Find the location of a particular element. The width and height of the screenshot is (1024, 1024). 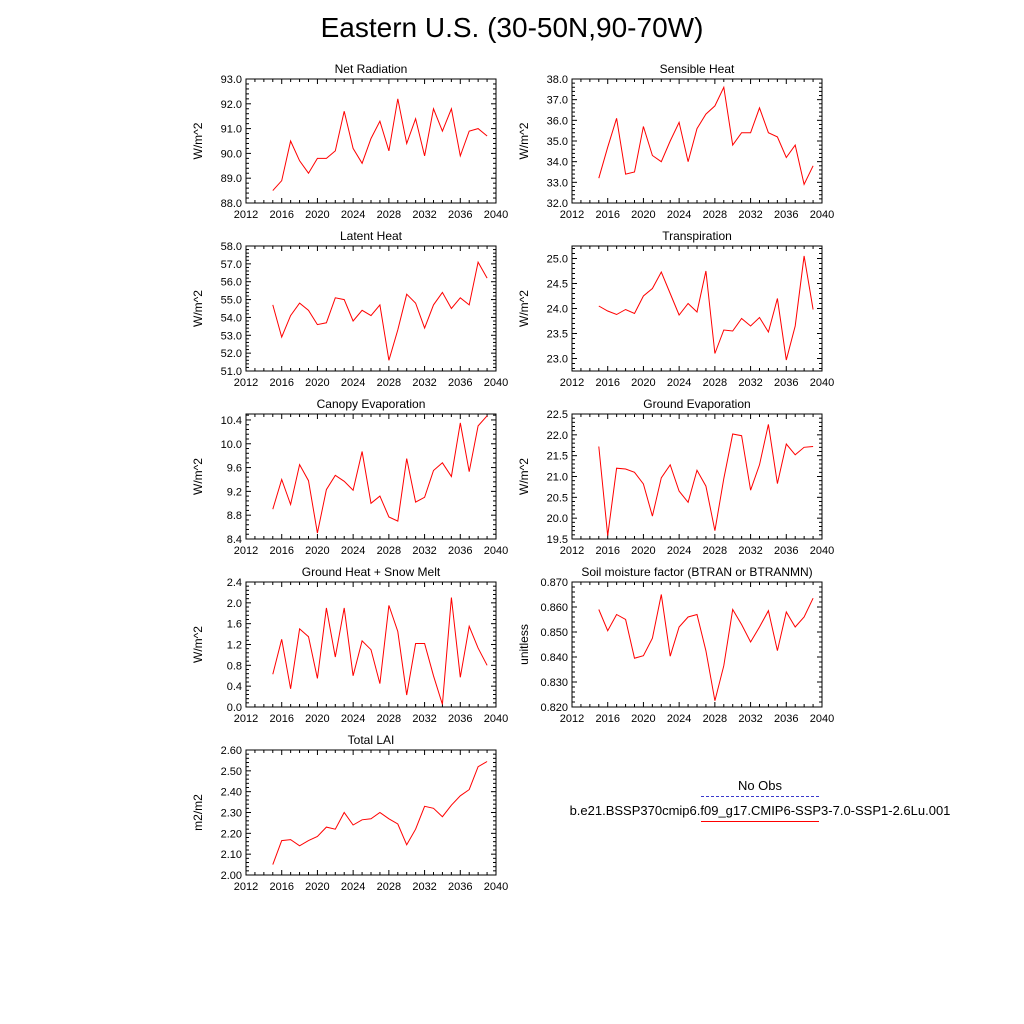

panel-7-xtick-label: 2020 is located at coordinates (317, 719).